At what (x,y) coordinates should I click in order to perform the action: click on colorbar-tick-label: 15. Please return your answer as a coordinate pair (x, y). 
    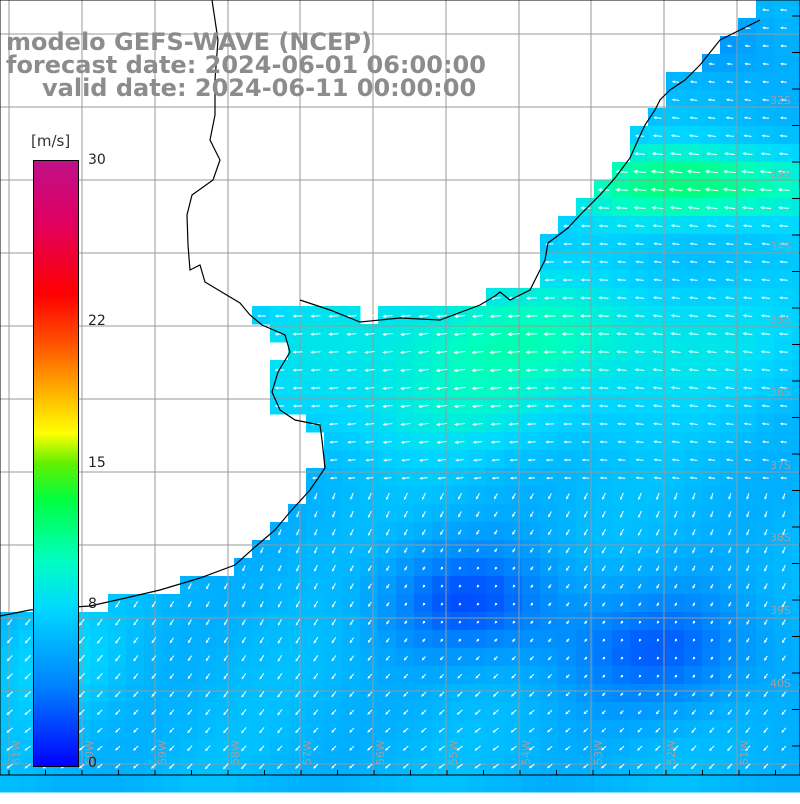
    Looking at the image, I should click on (97, 463).